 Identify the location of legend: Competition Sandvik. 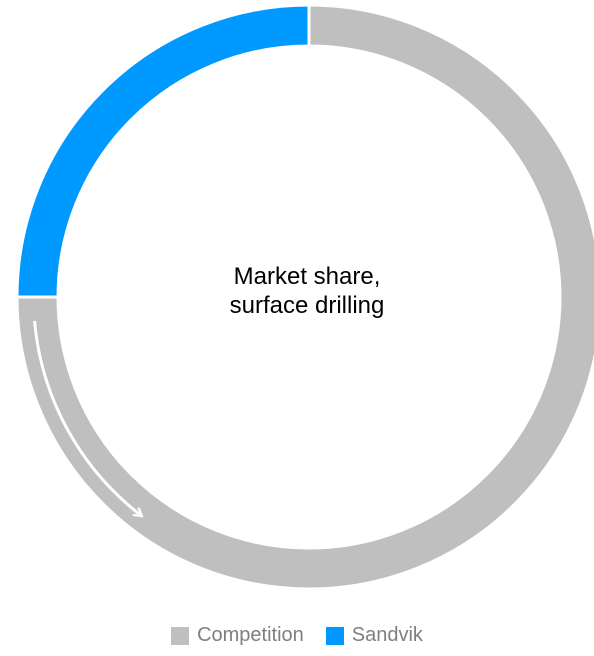
(297, 635).